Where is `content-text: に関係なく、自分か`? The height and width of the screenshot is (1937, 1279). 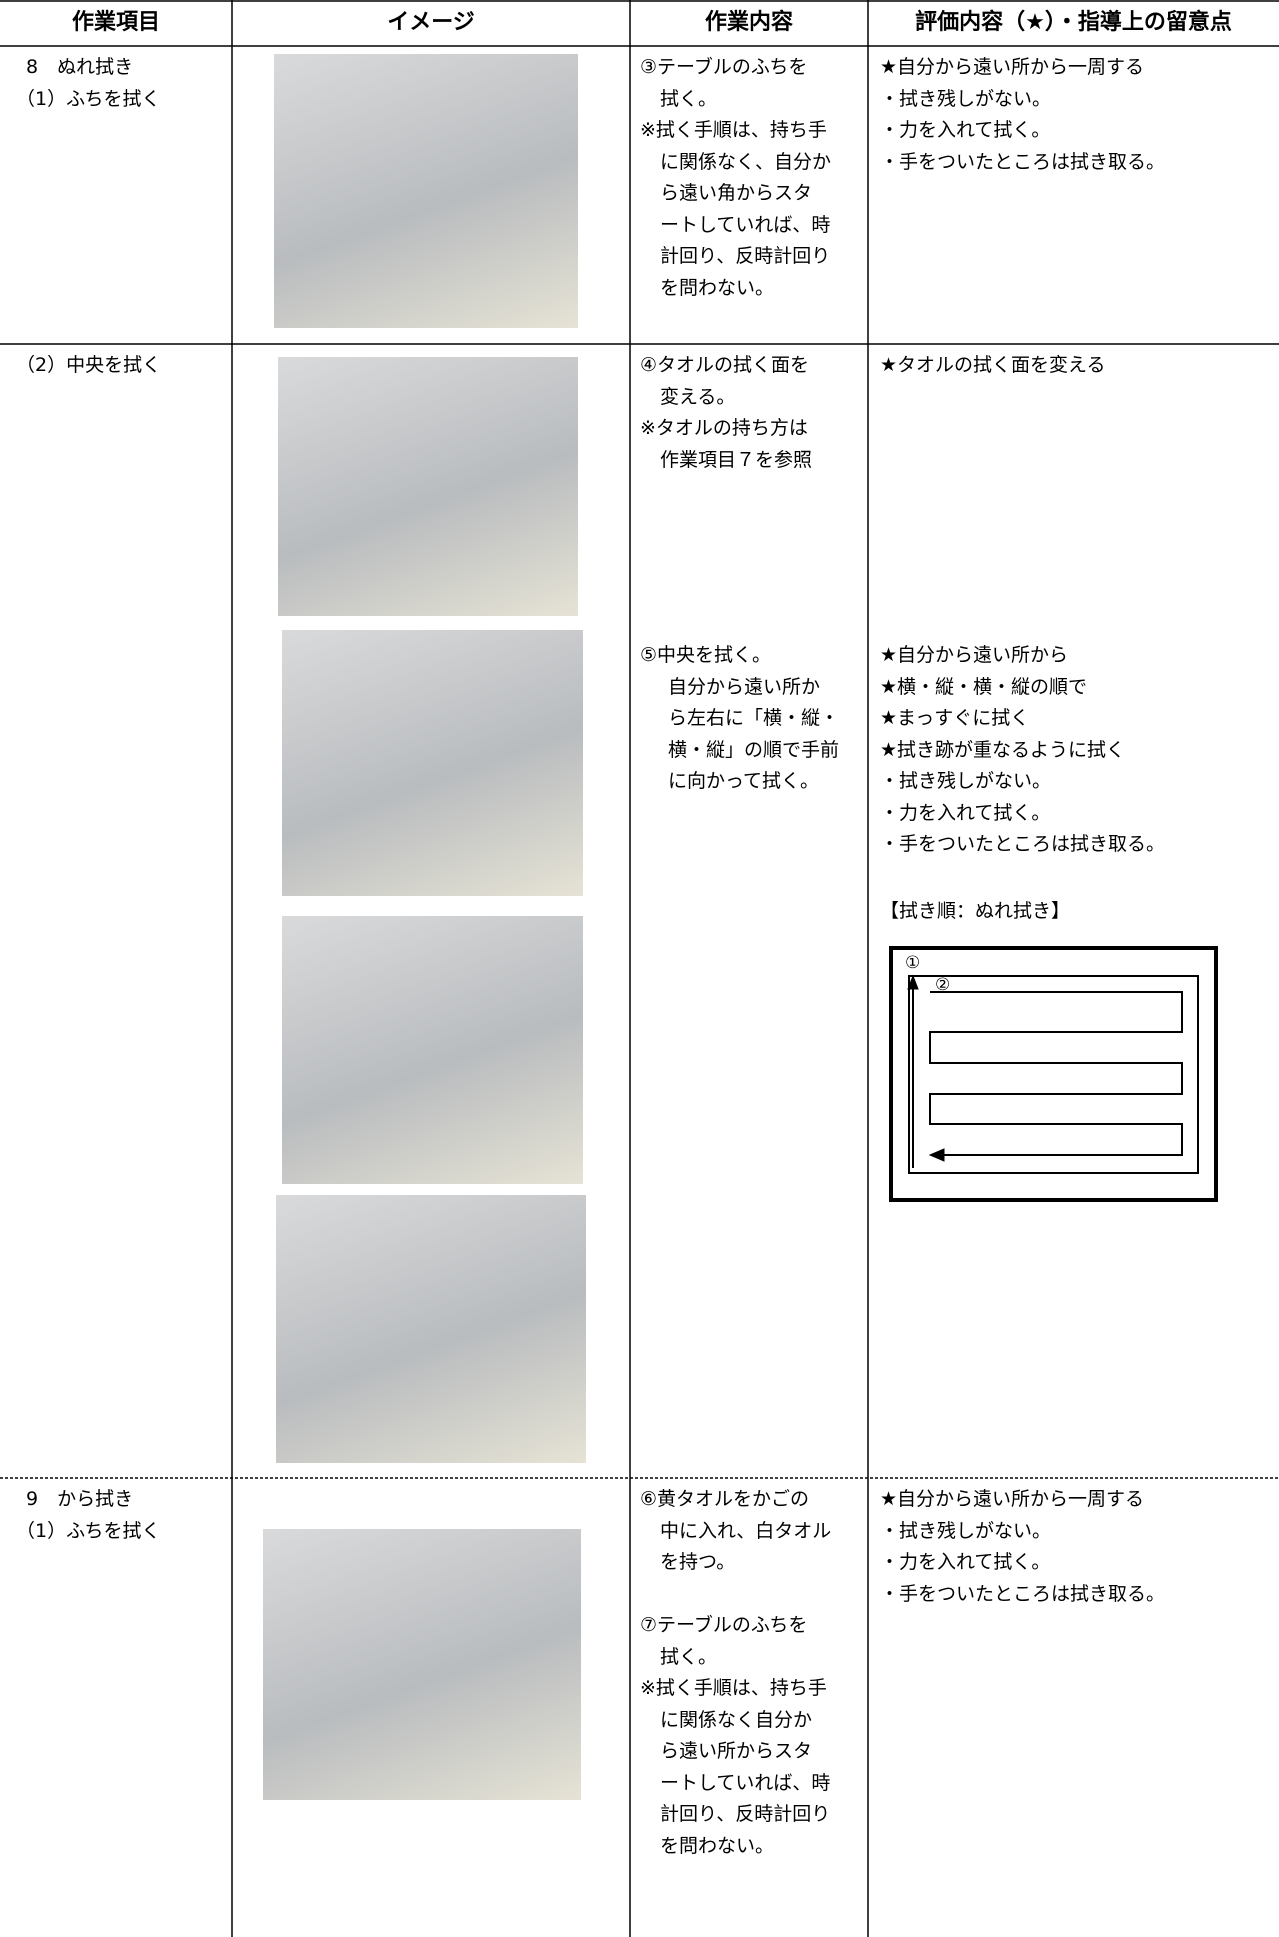 content-text: に関係なく、自分か is located at coordinates (746, 161).